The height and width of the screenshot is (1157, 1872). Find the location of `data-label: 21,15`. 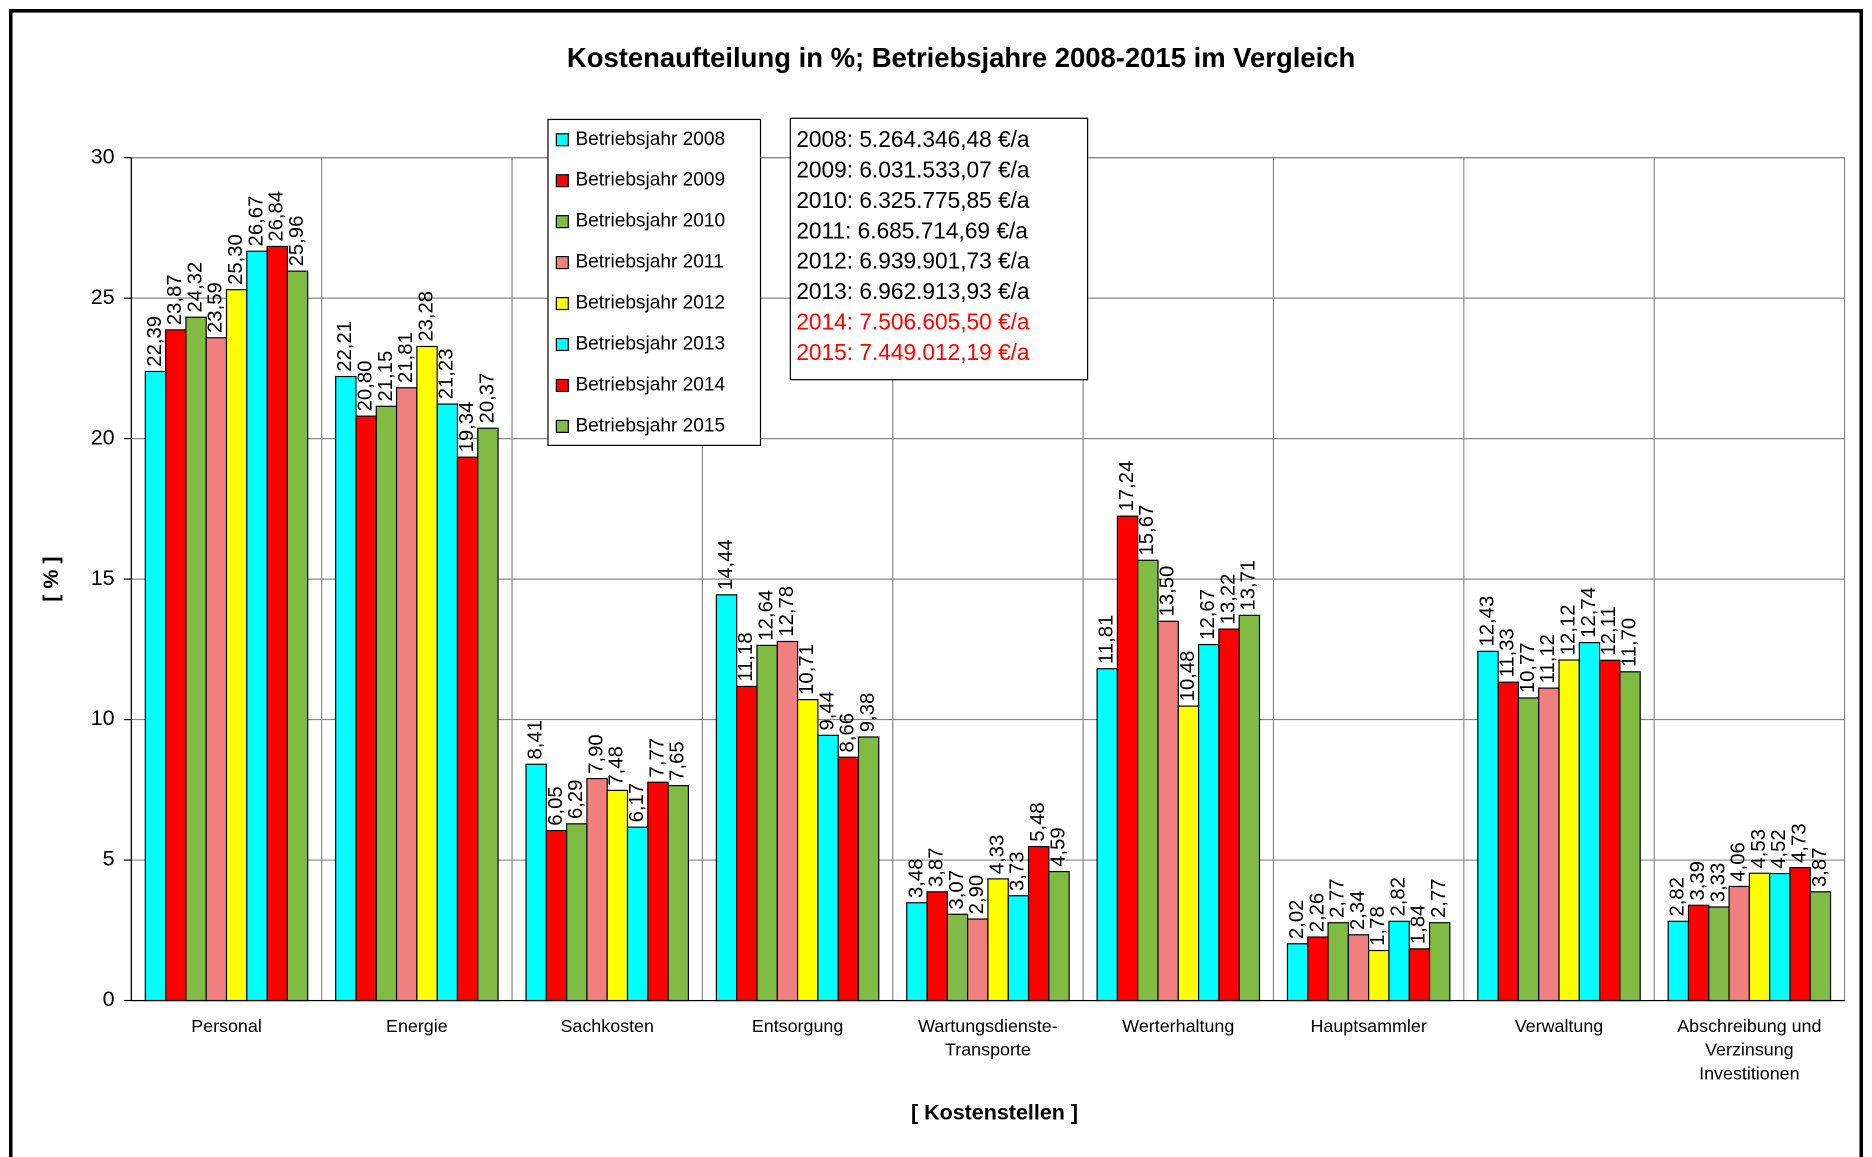

data-label: 21,15 is located at coordinates (386, 376).